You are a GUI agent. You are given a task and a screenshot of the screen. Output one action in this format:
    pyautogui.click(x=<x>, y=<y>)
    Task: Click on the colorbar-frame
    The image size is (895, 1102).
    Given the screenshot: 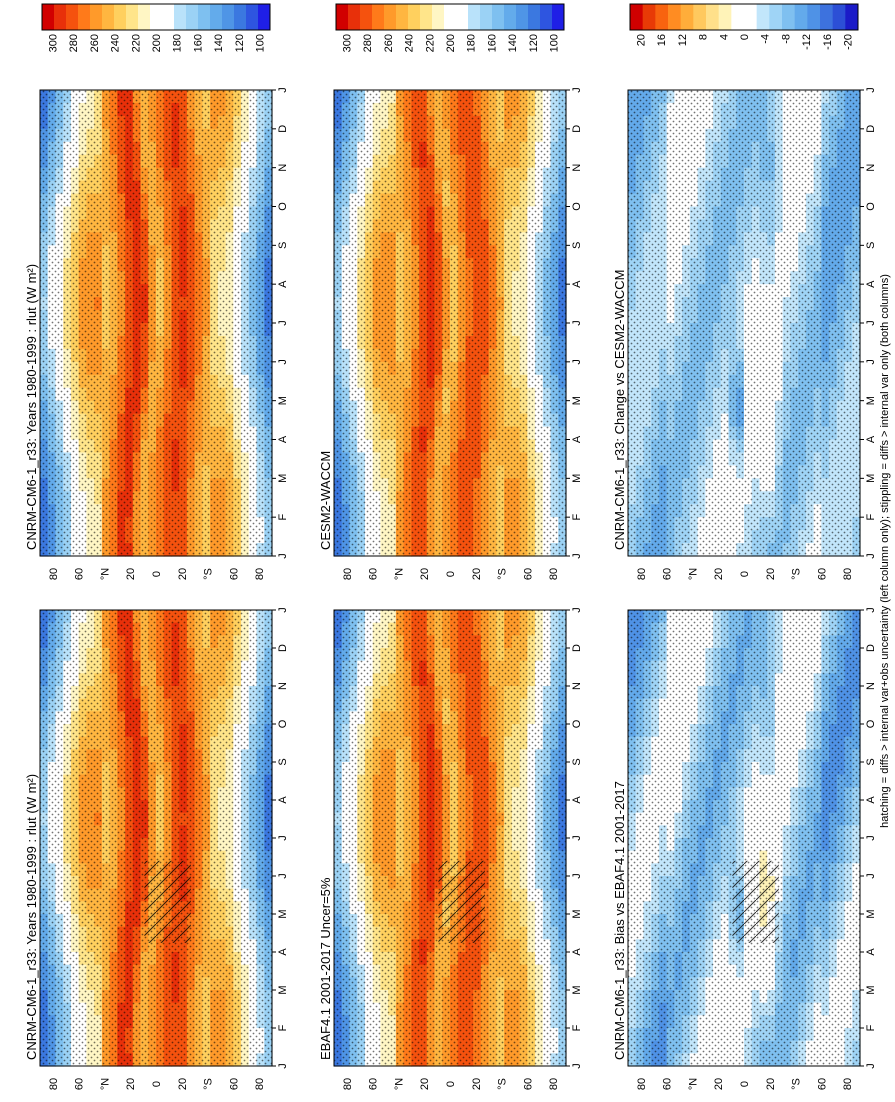 What is the action you would take?
    pyautogui.click(x=450, y=17)
    